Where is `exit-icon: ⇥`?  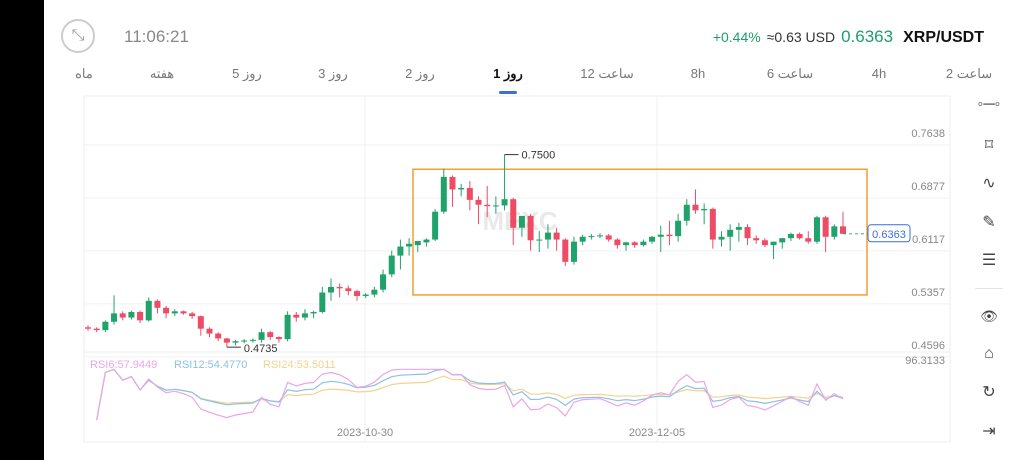
exit-icon: ⇥ is located at coordinates (989, 431).